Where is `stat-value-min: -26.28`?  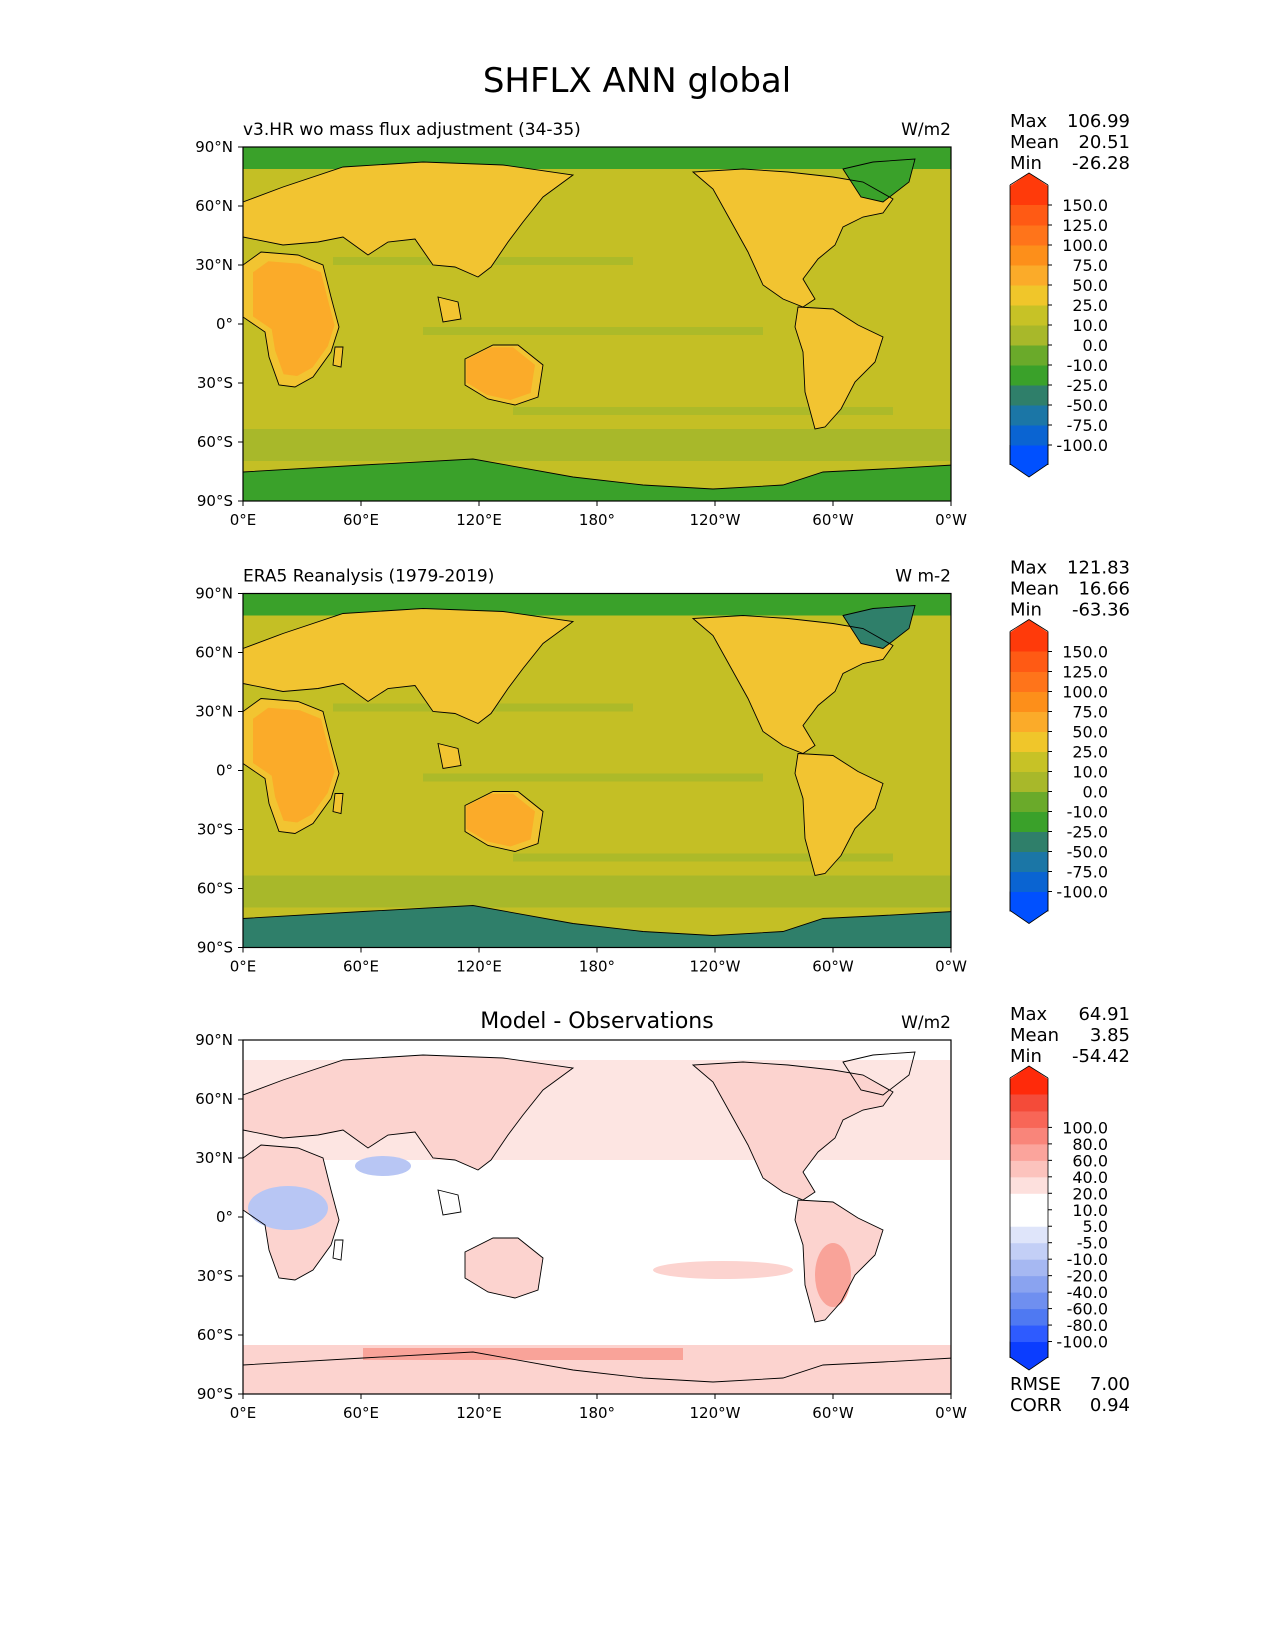
stat-value-min: -26.28 is located at coordinates (1101, 163).